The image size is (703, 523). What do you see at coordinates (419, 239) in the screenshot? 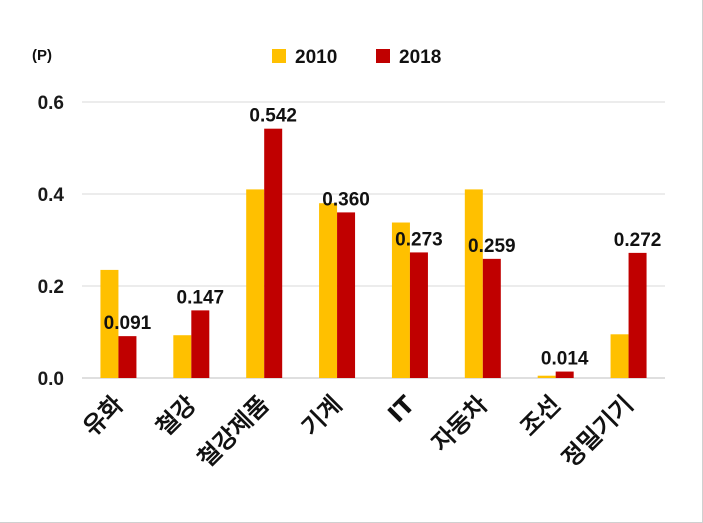
I see `data-label-2018-4: 0.273` at bounding box center [419, 239].